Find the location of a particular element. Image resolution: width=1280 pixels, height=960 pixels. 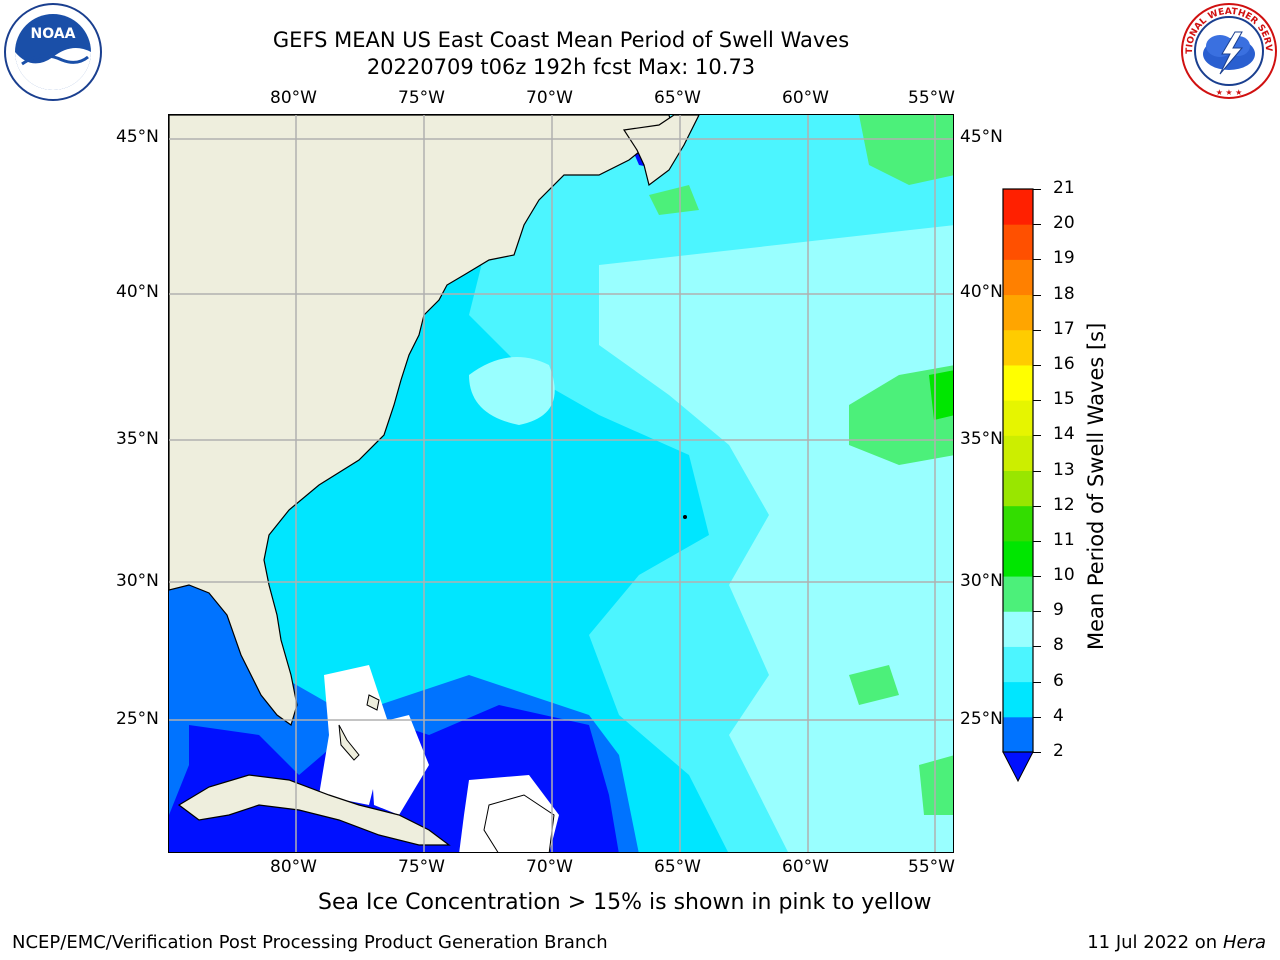

colorbar-tick-label: 8 is located at coordinates (1058, 645).